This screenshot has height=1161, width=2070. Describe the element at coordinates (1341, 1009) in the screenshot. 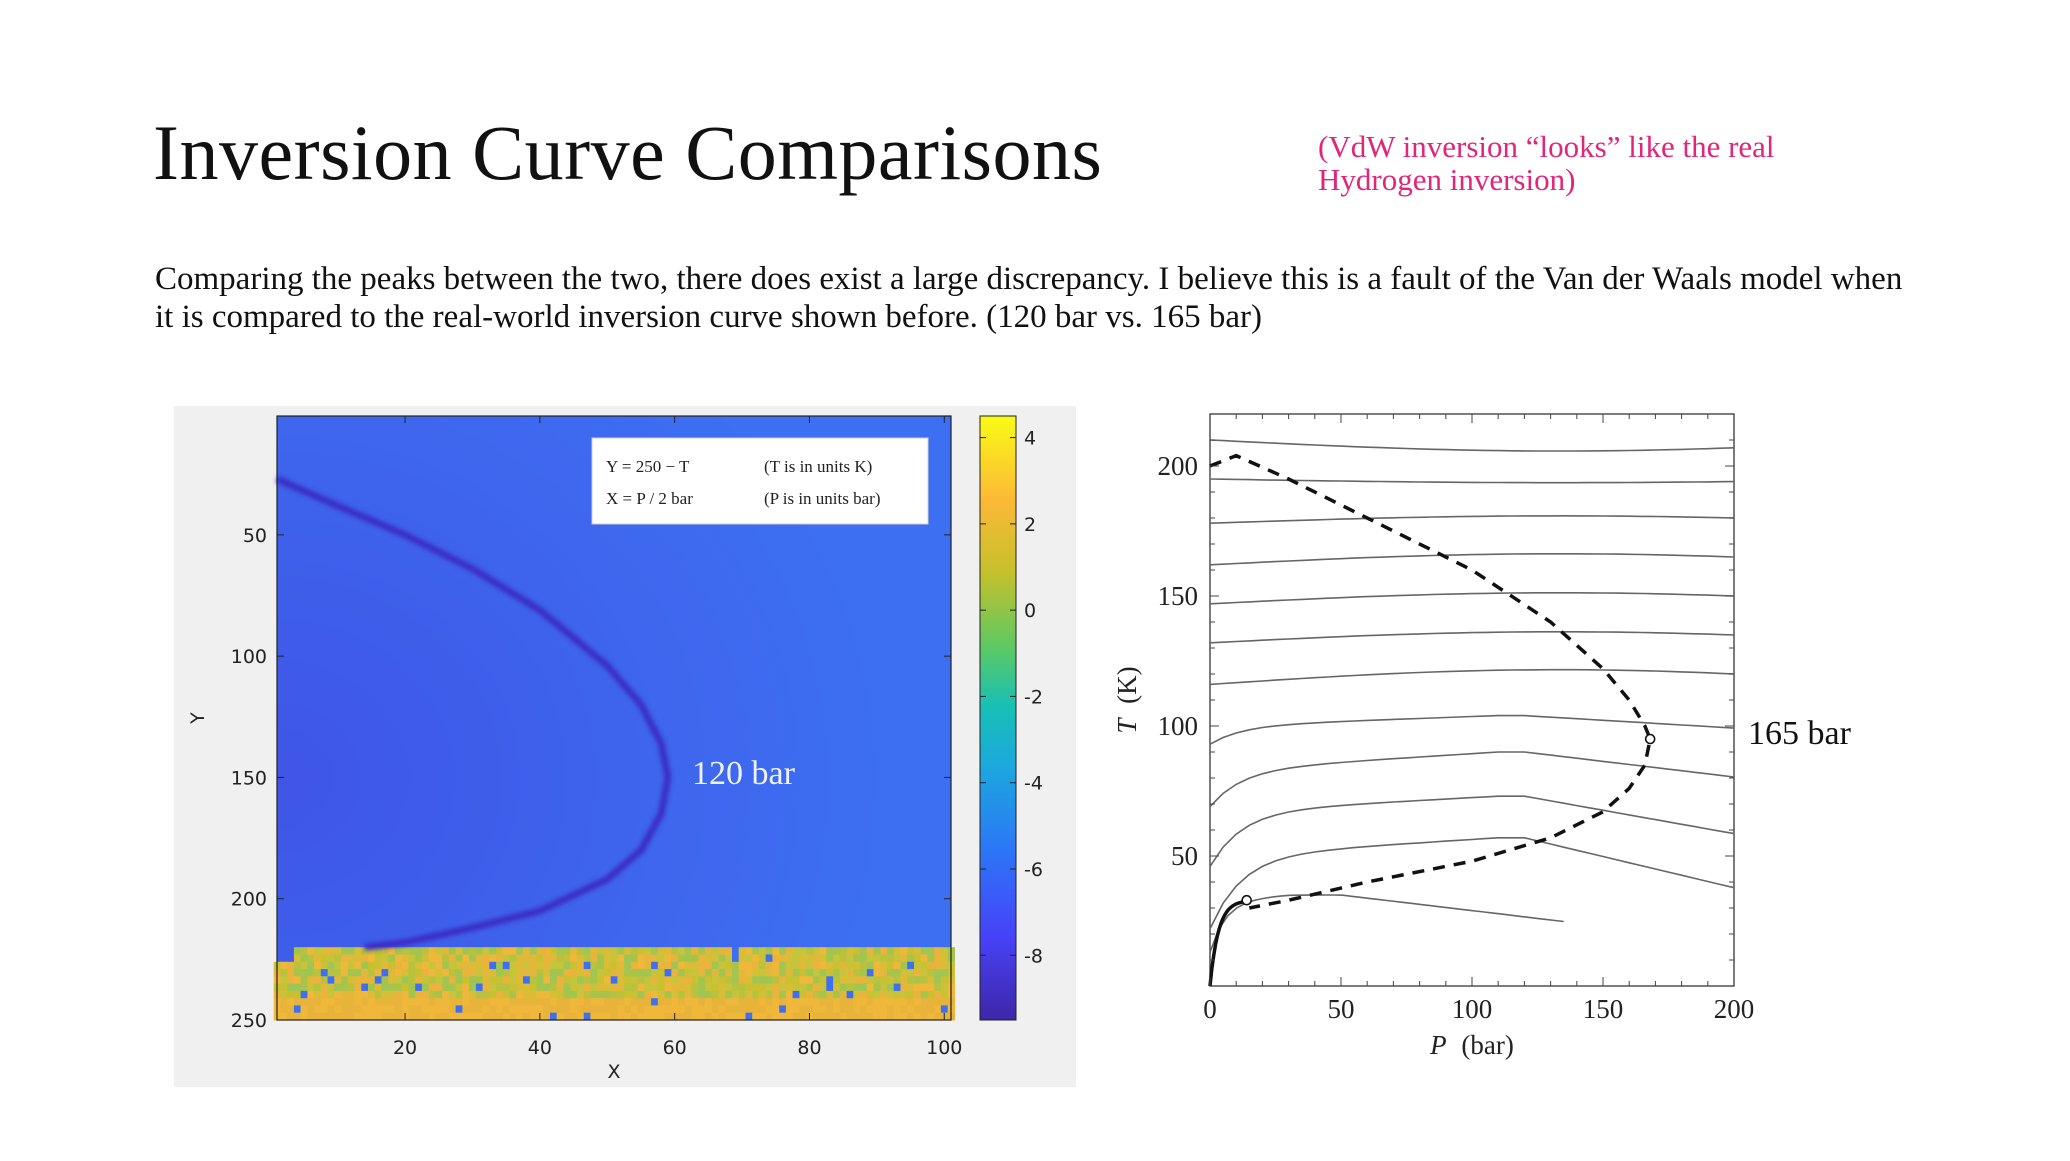

I see `real-x-tick-label: 50` at that location.